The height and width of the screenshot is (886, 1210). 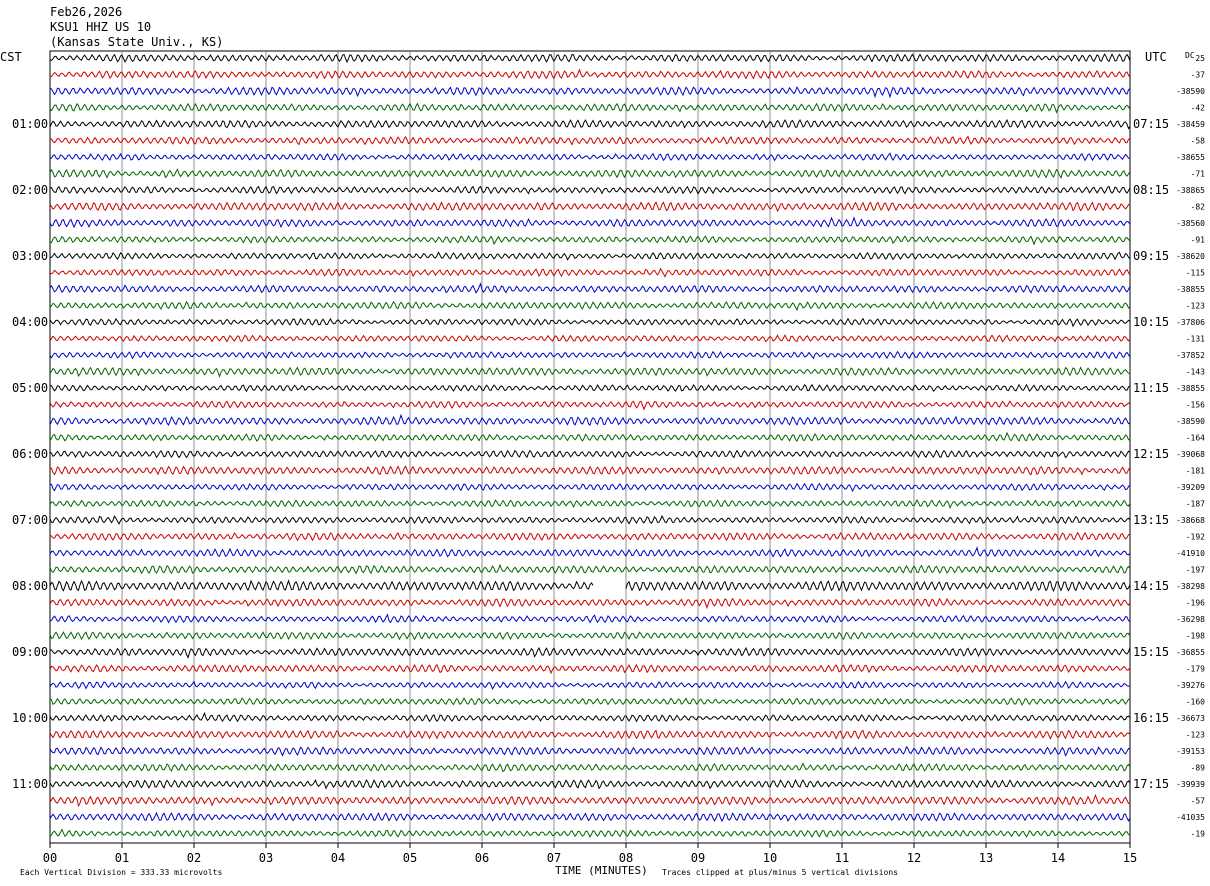 What do you see at coordinates (1195, 603) in the screenshot?
I see `dc-offset-label: -196` at bounding box center [1195, 603].